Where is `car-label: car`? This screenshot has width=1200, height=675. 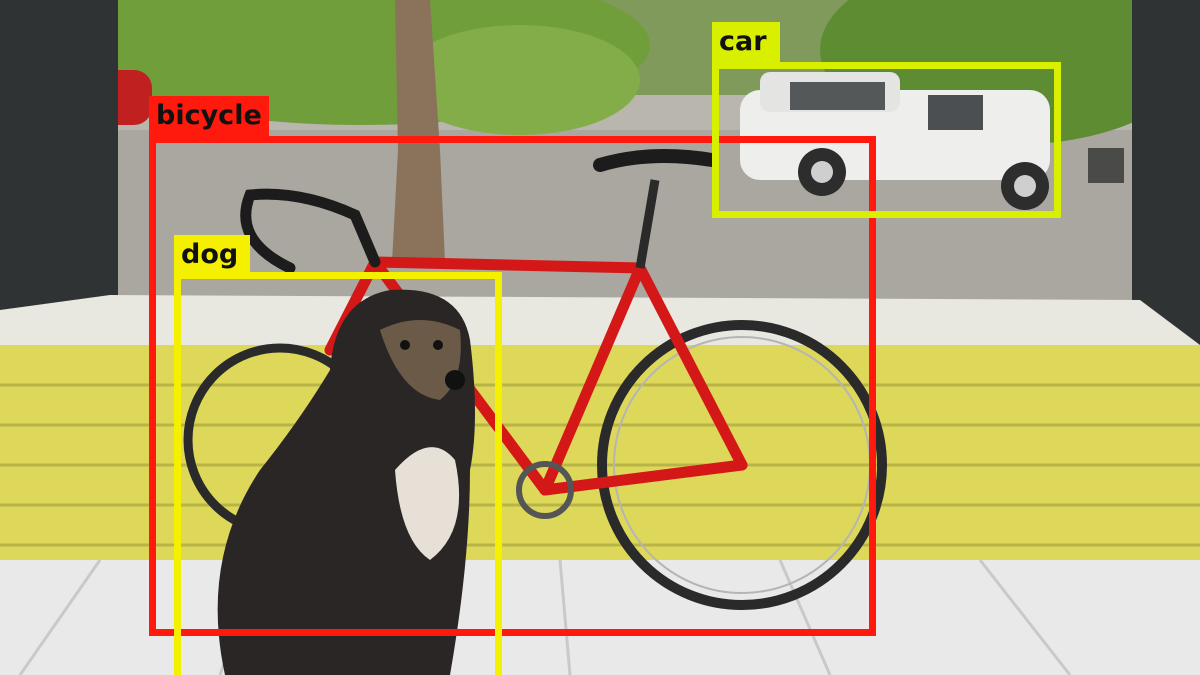
car-label: car is located at coordinates (746, 42).